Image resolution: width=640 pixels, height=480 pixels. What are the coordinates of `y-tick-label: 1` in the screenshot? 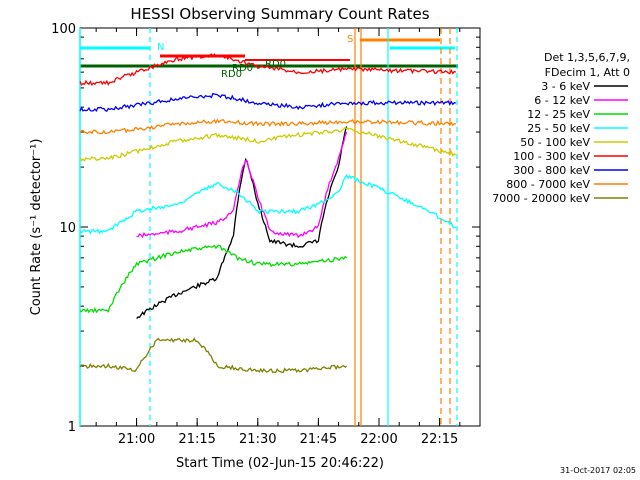 It's located at (72, 427).